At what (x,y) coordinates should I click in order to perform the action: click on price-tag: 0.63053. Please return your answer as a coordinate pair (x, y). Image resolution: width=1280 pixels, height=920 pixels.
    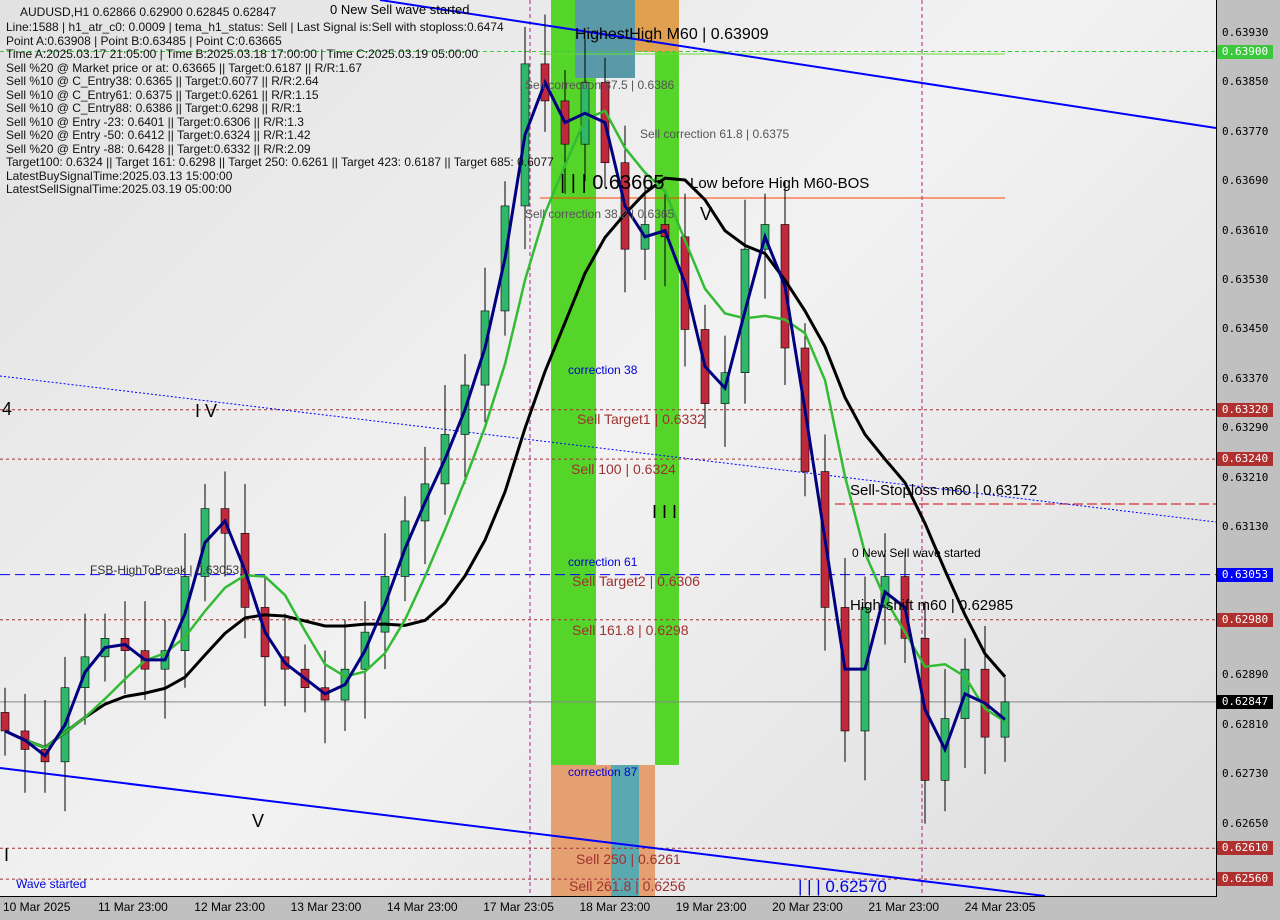
    Looking at the image, I should click on (1245, 574).